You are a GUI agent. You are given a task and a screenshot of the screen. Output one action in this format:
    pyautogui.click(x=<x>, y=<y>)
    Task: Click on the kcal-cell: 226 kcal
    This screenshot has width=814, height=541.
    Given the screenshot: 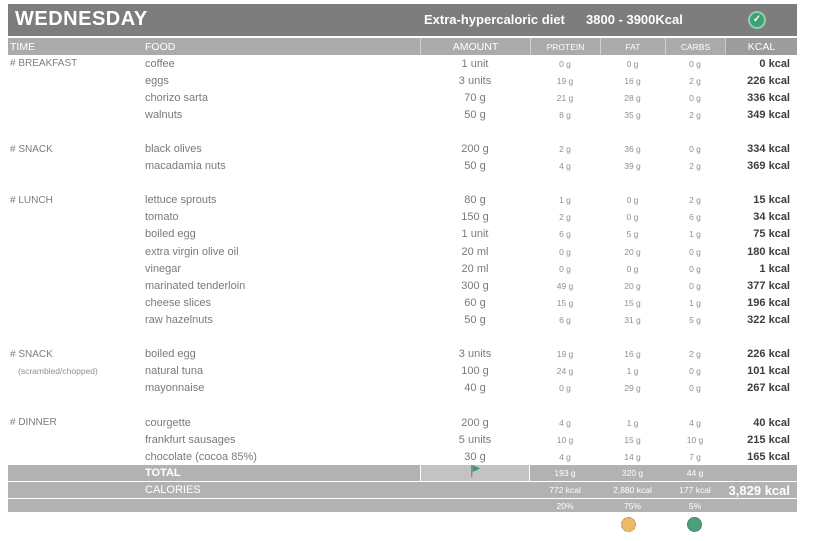 What is the action you would take?
    pyautogui.click(x=768, y=80)
    